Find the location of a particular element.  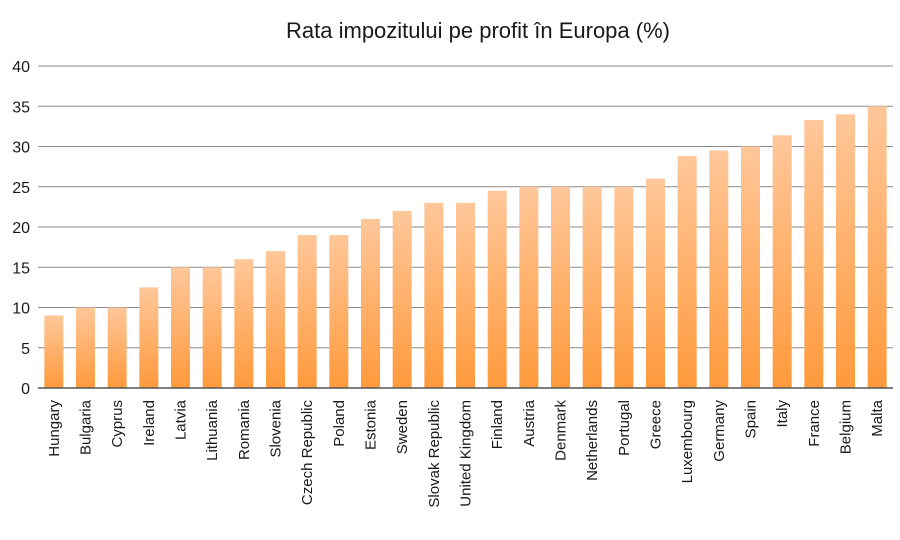

bar-slovenia is located at coordinates (275, 319).